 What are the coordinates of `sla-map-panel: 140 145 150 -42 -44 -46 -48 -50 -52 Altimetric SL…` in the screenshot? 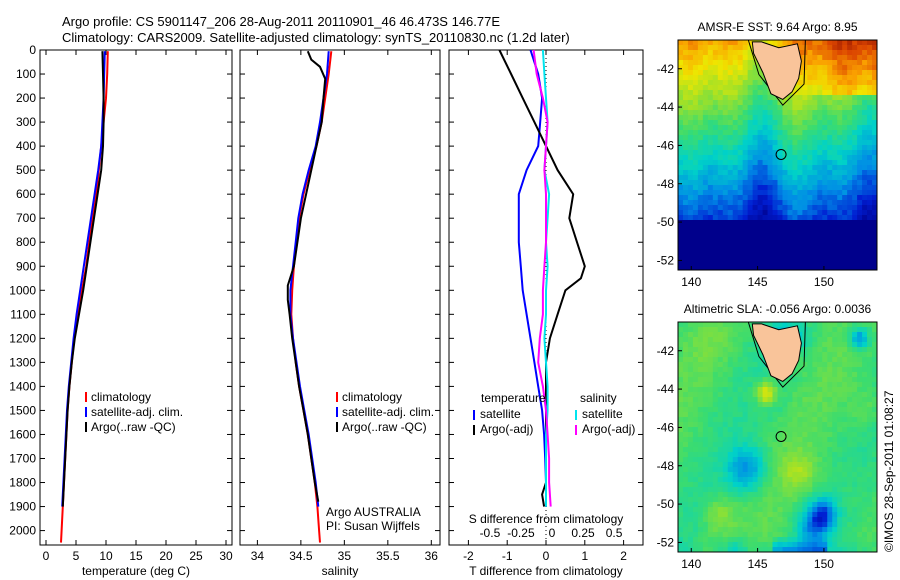 It's located at (767, 436).